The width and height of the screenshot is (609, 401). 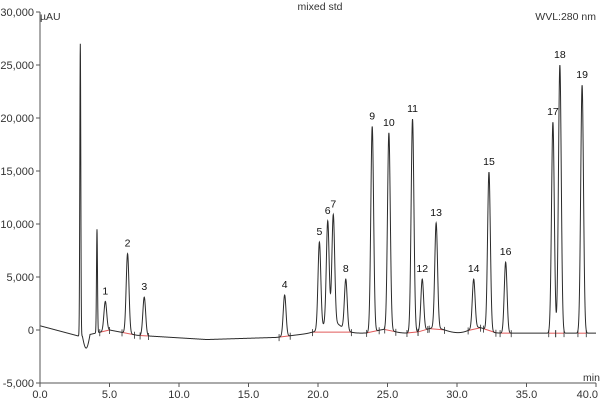 What do you see at coordinates (17, 172) in the screenshot?
I see `y-tick-label: 15,000` at bounding box center [17, 172].